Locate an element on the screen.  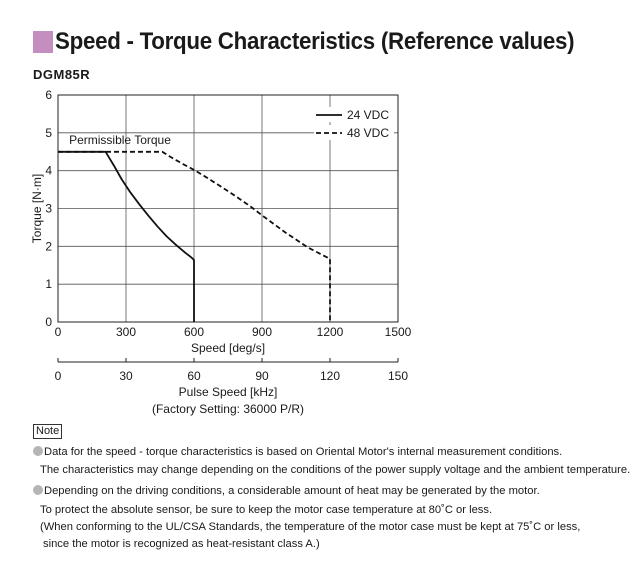
pulse-tick-label: 0 is located at coordinates (58, 376).